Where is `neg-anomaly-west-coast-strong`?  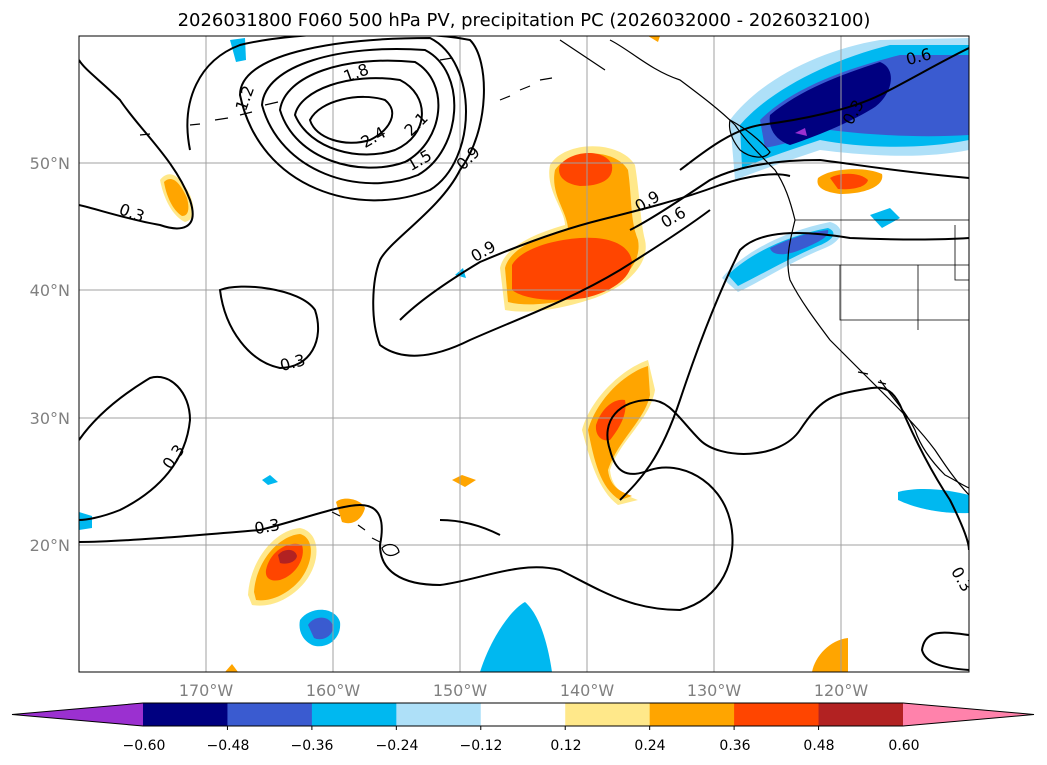 neg-anomaly-west-coast-strong is located at coordinates (799, 242).